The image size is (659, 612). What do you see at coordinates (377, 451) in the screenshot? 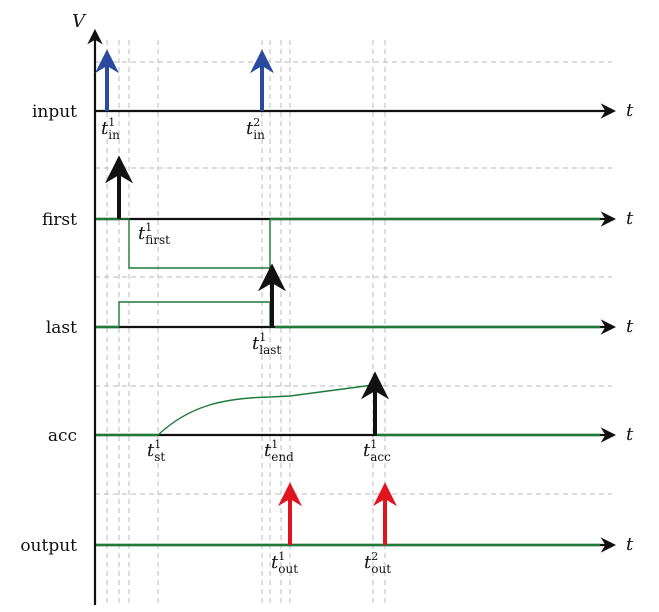
I see `label-t-acc-1: t1 acc` at bounding box center [377, 451].